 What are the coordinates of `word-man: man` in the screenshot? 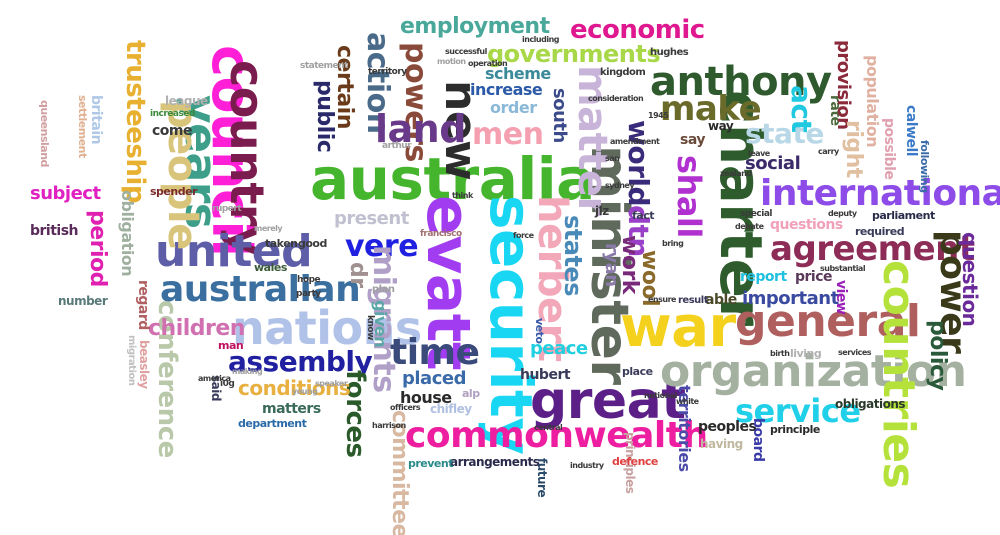 It's located at (231, 345).